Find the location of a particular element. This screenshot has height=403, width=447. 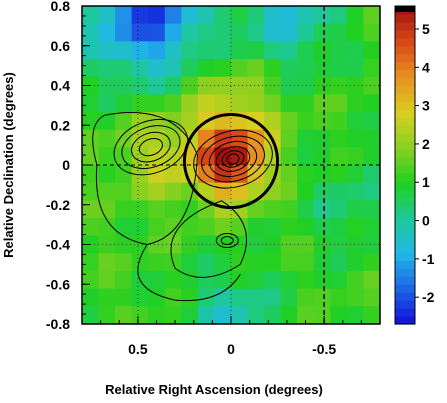

y-tick-label: 0.8 is located at coordinates (61, 7).